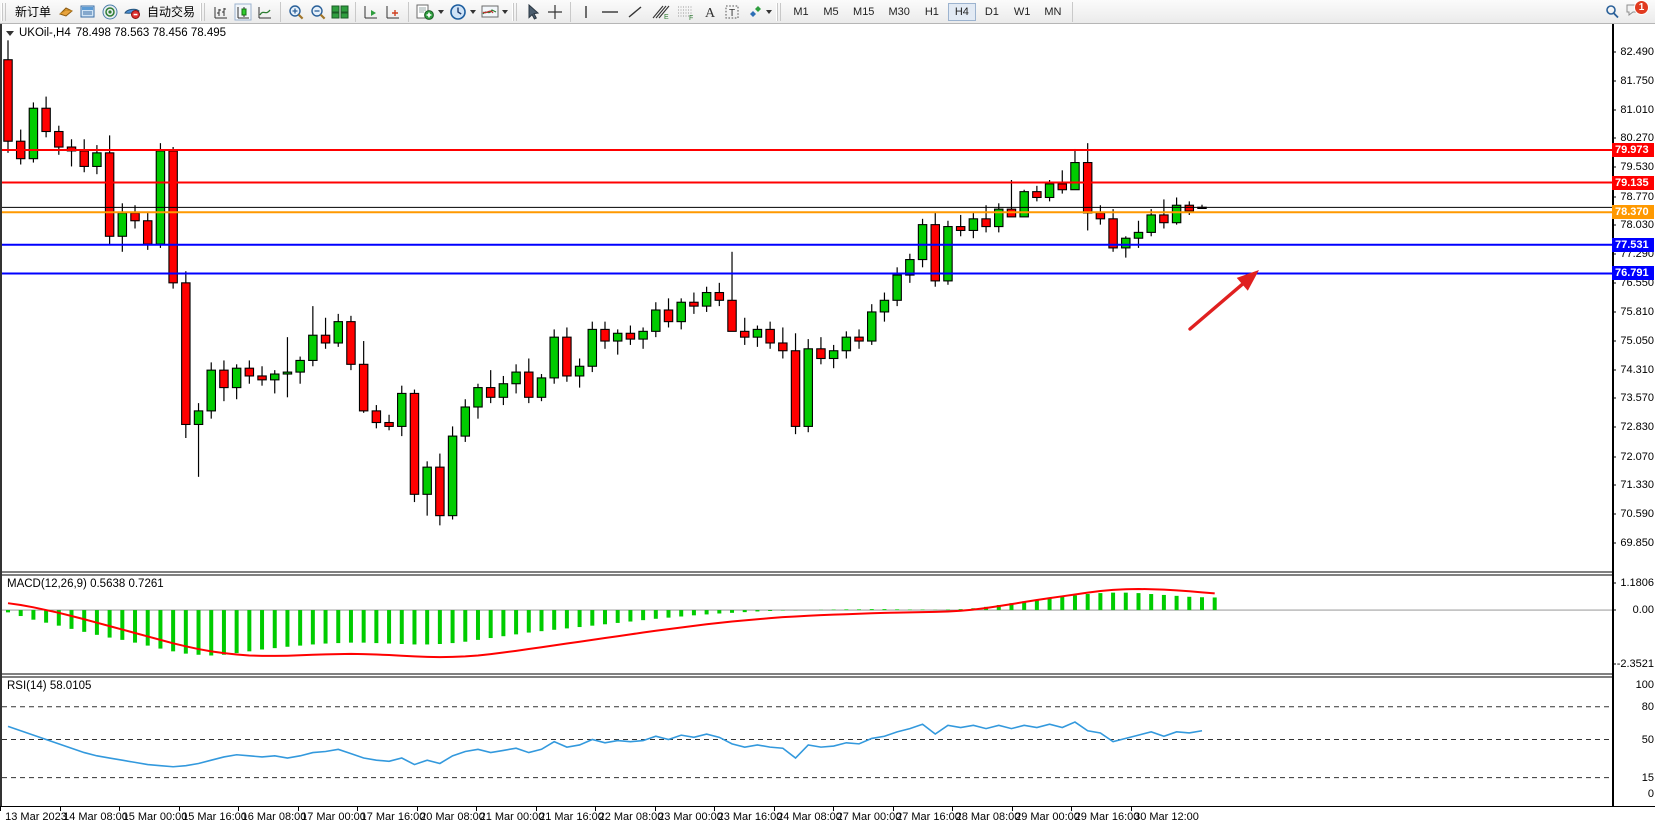 The image size is (1655, 828). I want to click on toolbar-grip, so click(4, 11).